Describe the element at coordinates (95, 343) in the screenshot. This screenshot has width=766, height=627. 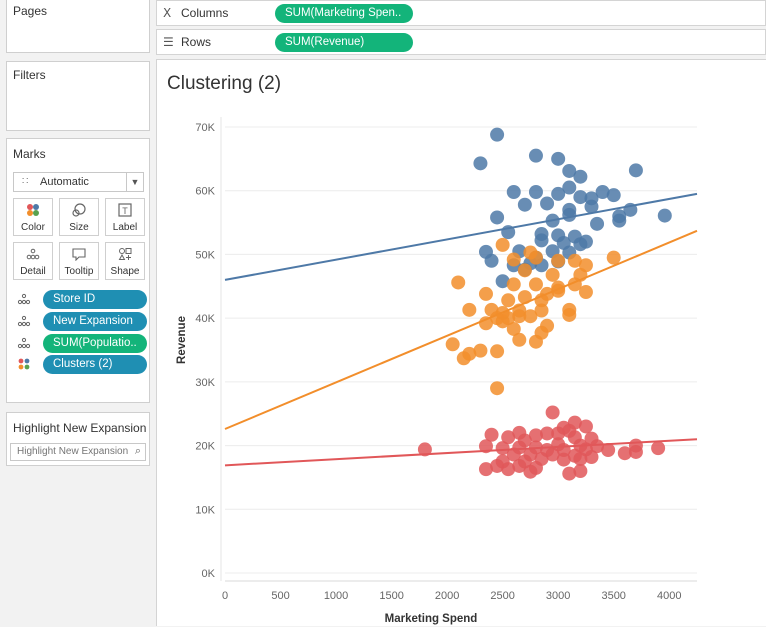
I see `population-pill: SUM(Populatio..` at that location.